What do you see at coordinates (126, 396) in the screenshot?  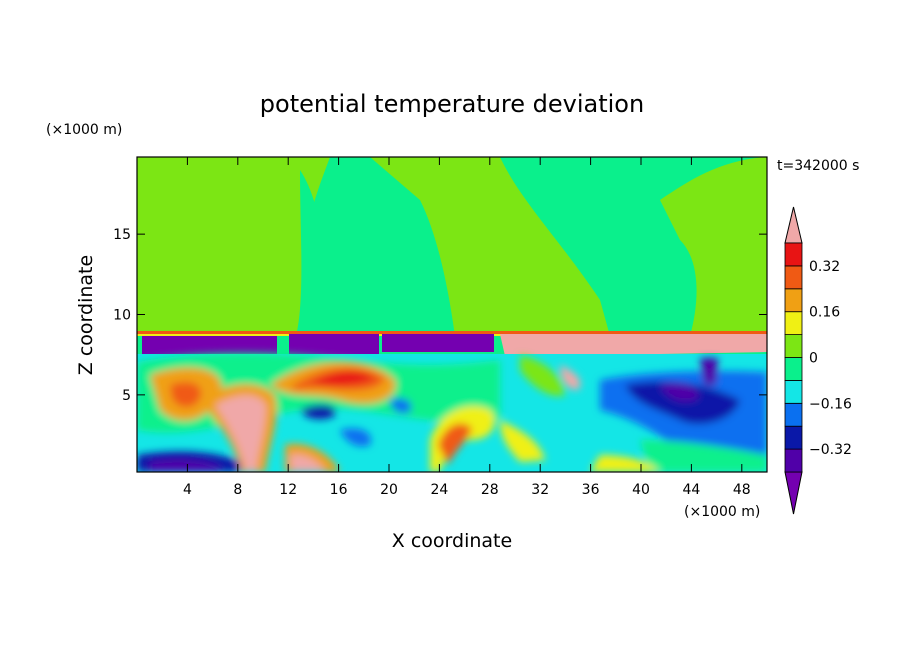 I see `y-tick-label-0: 5` at bounding box center [126, 396].